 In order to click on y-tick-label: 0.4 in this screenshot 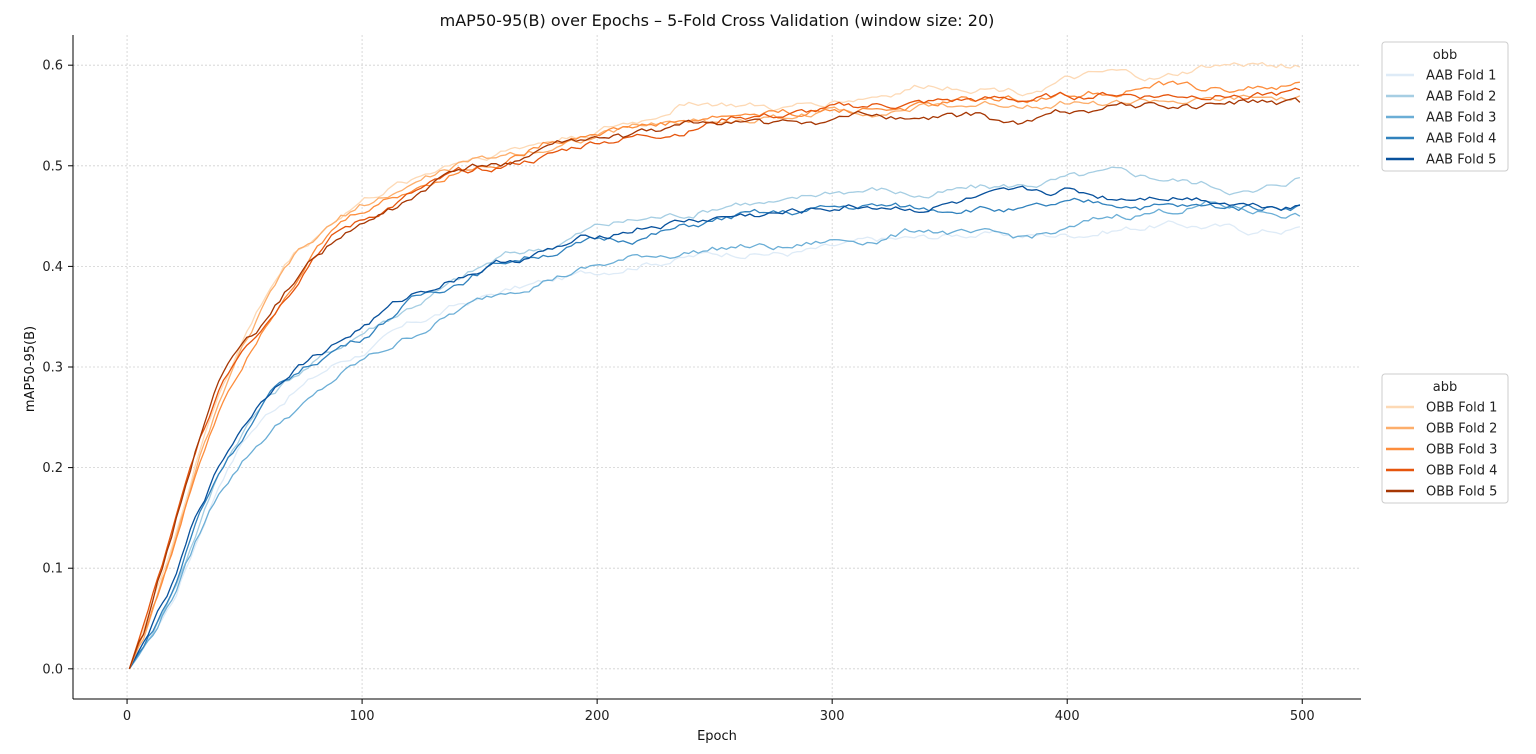, I will do `click(52, 267)`.